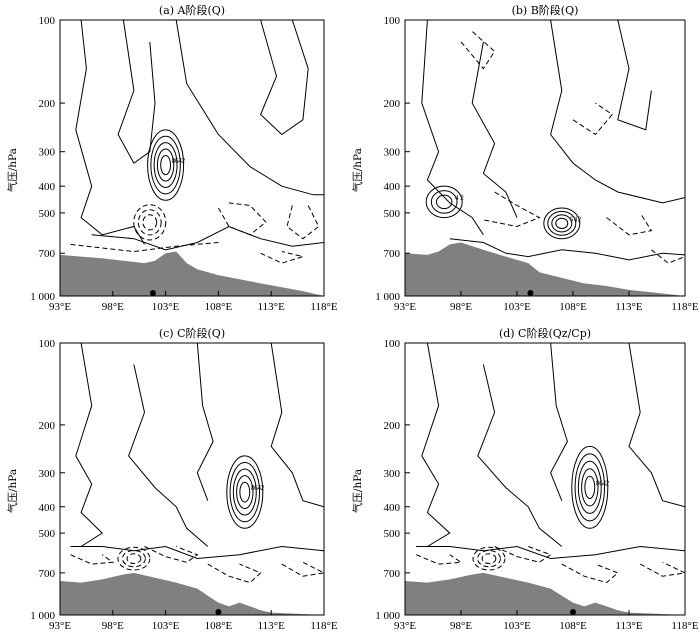  I want to click on panel-title: (a) A阶段(Q), so click(192, 10).